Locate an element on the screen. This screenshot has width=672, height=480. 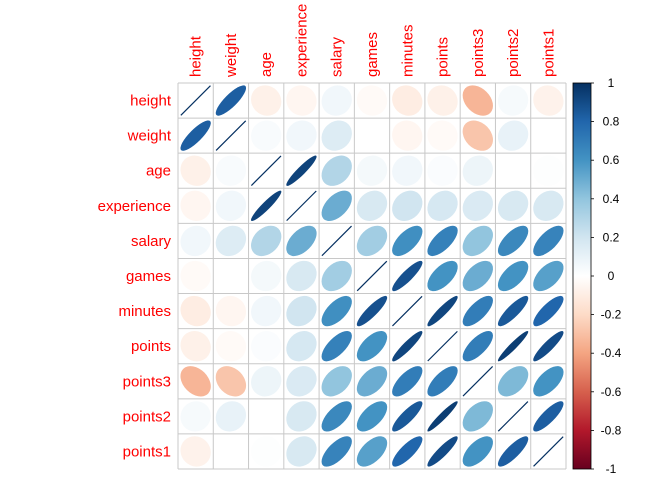
colorbar: 1 0.8 0.6 0.4 0.2 0 -0.2 -0.4 -0.6 -0.8 -1 is located at coordinates (597, 276).